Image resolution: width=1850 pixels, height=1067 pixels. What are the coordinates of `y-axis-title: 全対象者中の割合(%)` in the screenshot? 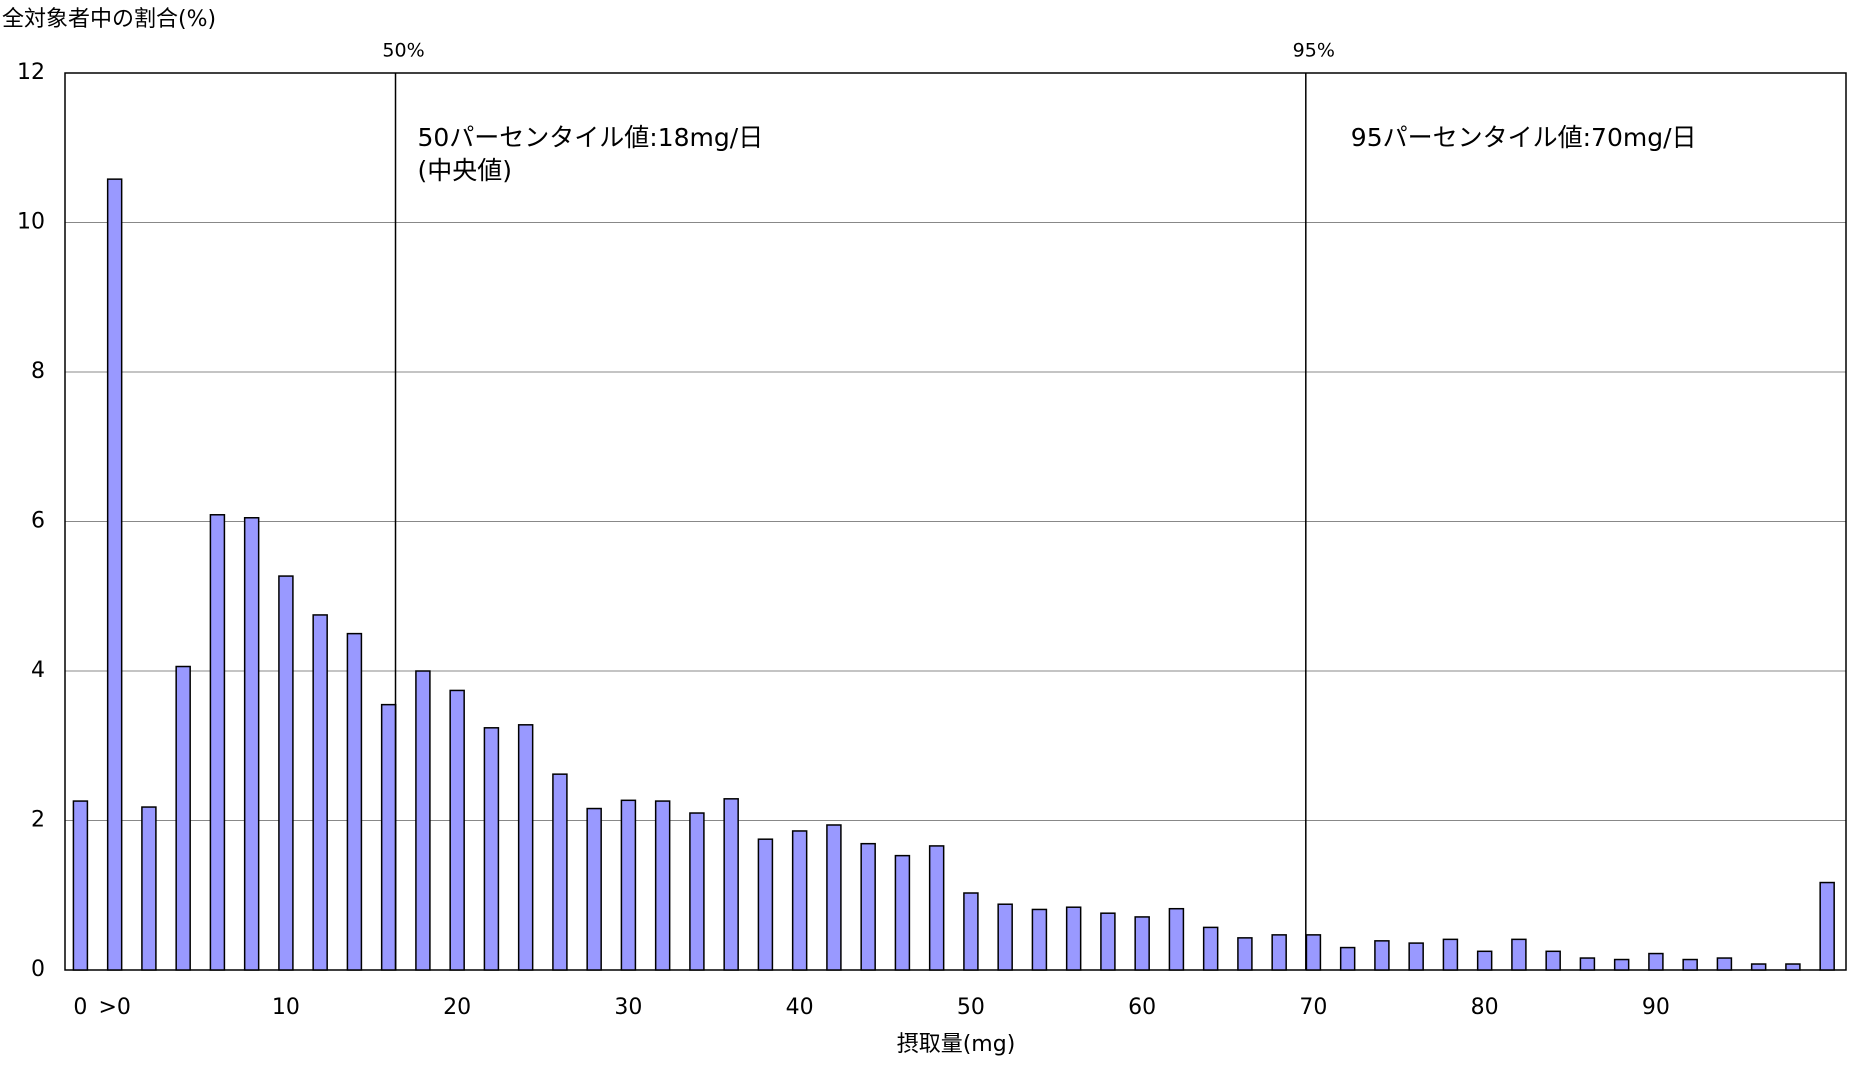 It's located at (109, 19).